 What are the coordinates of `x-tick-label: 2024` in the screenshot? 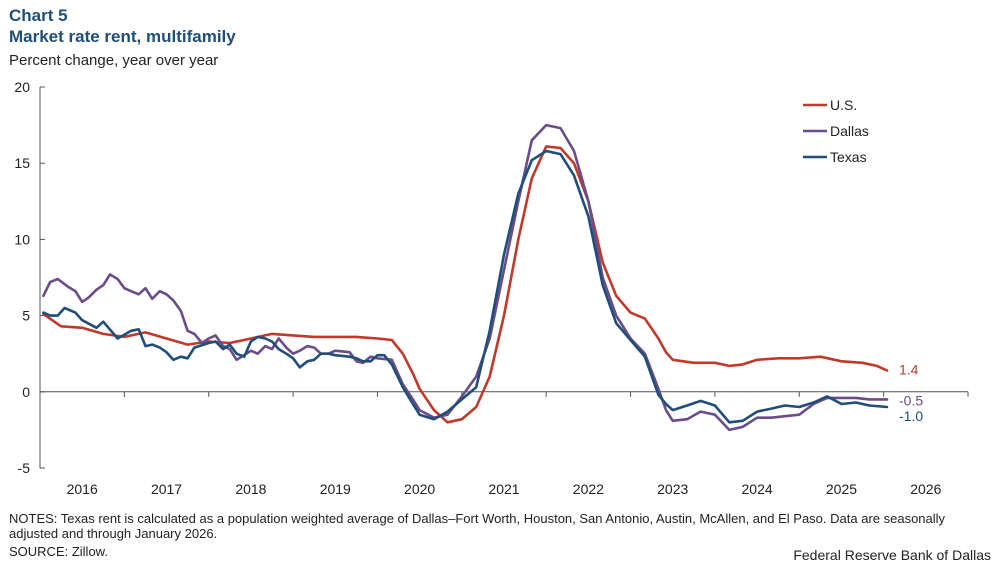 It's located at (757, 489).